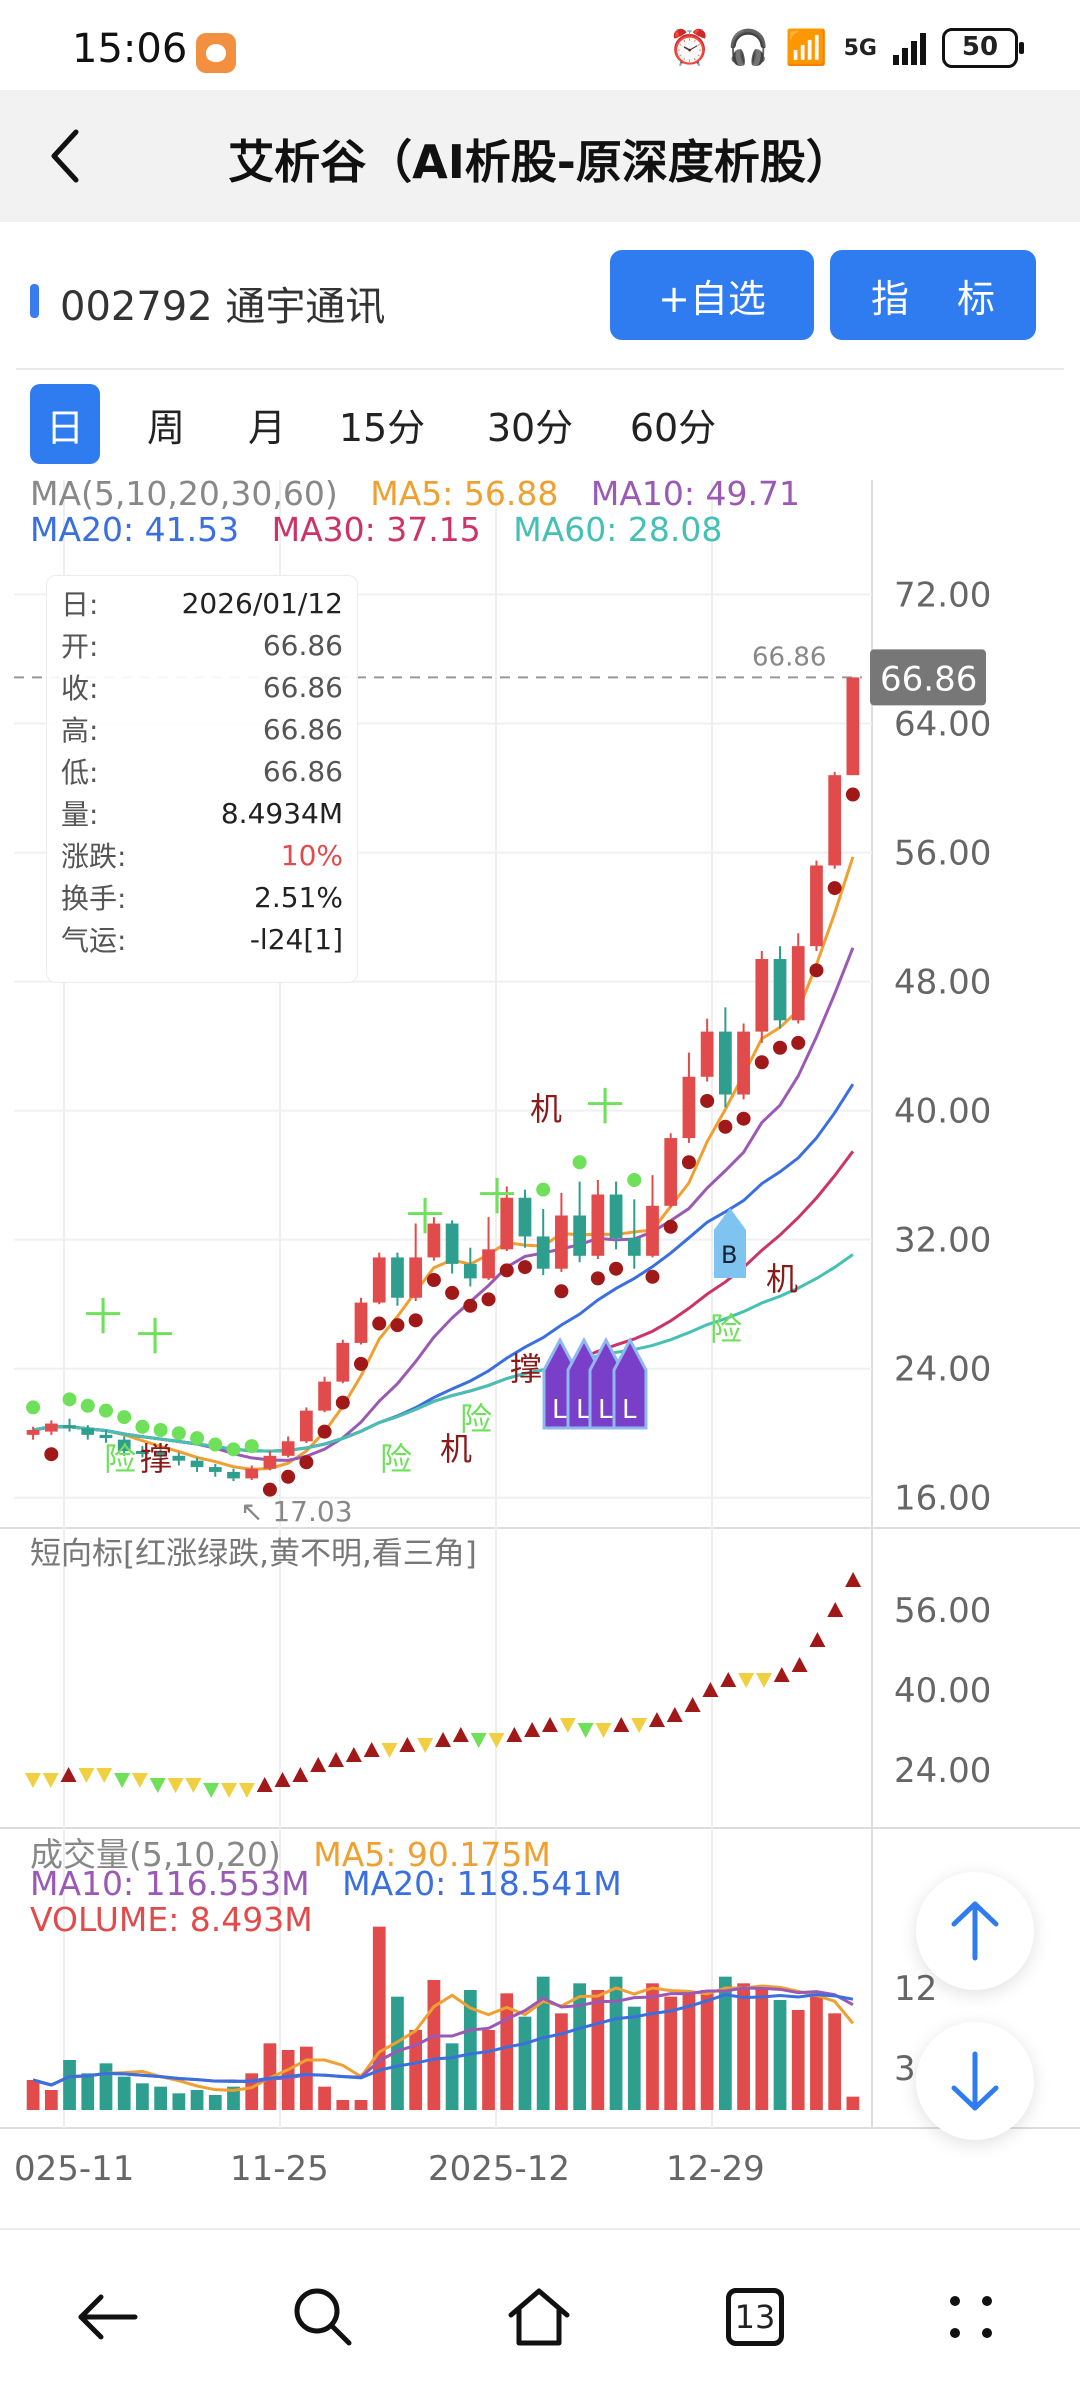 The width and height of the screenshot is (1080, 2400). Describe the element at coordinates (689, 48) in the screenshot. I see `alarm-icon: ⏰` at that location.